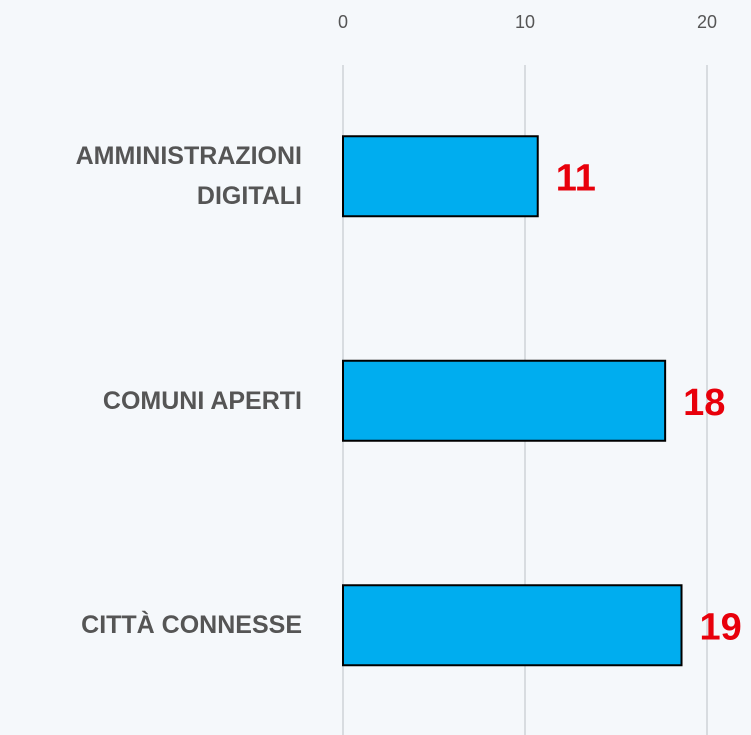 This screenshot has height=735, width=751. What do you see at coordinates (707, 22) in the screenshot?
I see `x-tick-label: 20` at bounding box center [707, 22].